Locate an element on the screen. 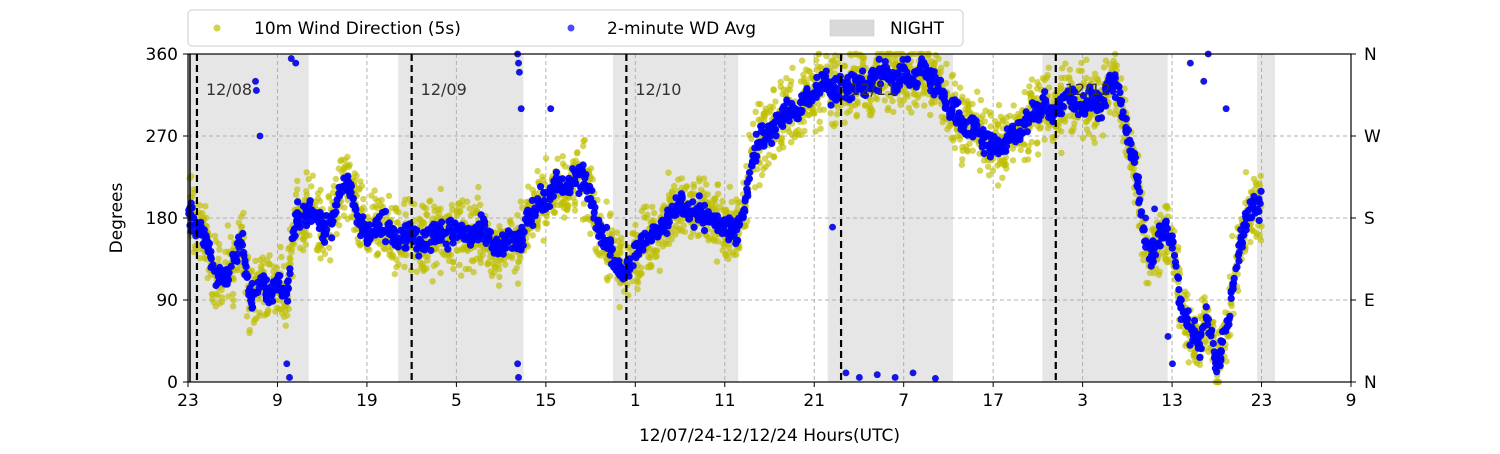 This screenshot has height=454, width=1500. x-tick-label: 19 is located at coordinates (367, 401).